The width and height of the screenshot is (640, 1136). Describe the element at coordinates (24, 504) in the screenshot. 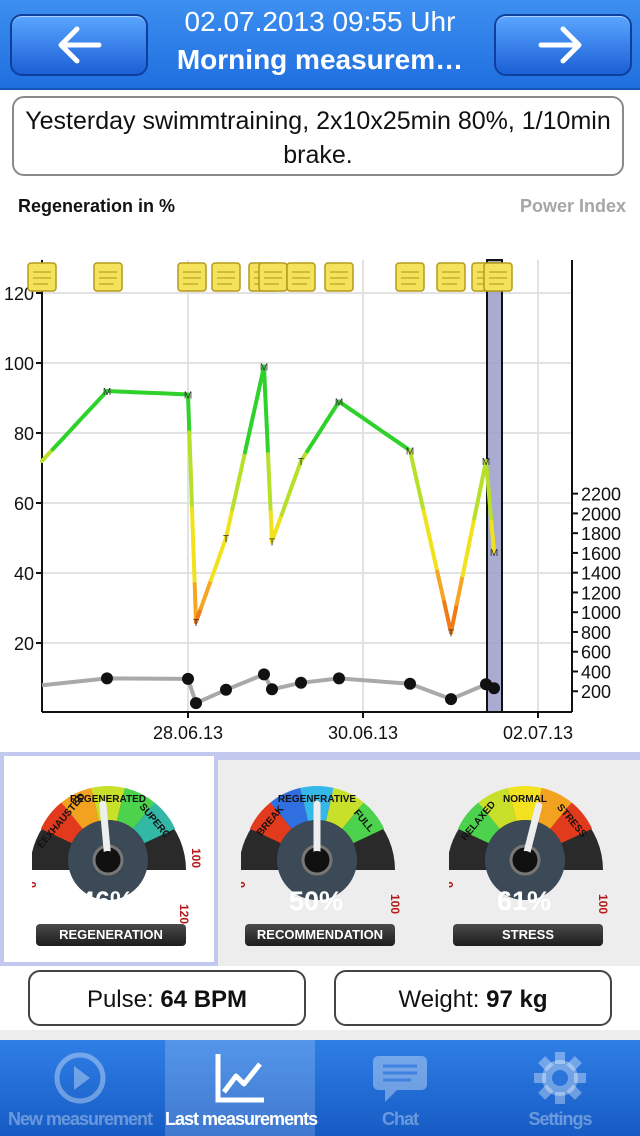

I see `left-tick-label: 60` at that location.